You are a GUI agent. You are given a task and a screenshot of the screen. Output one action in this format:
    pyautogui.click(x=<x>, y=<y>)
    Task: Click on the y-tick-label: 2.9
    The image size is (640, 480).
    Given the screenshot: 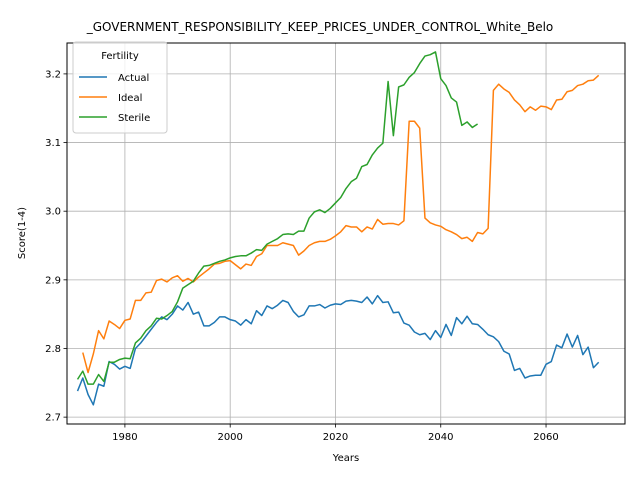 What is the action you would take?
    pyautogui.click(x=53, y=280)
    